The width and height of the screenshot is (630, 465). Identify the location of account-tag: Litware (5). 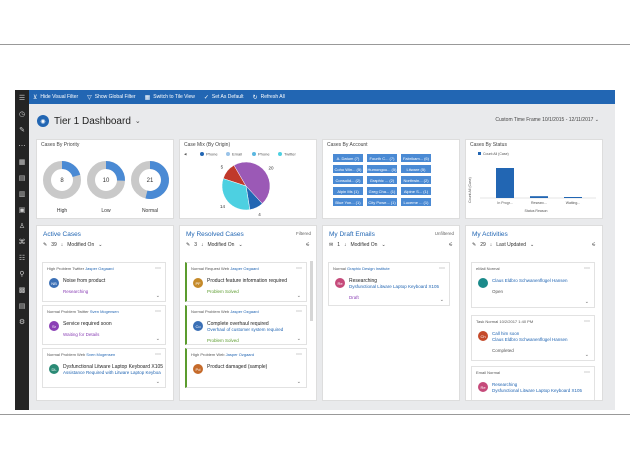
(416, 169).